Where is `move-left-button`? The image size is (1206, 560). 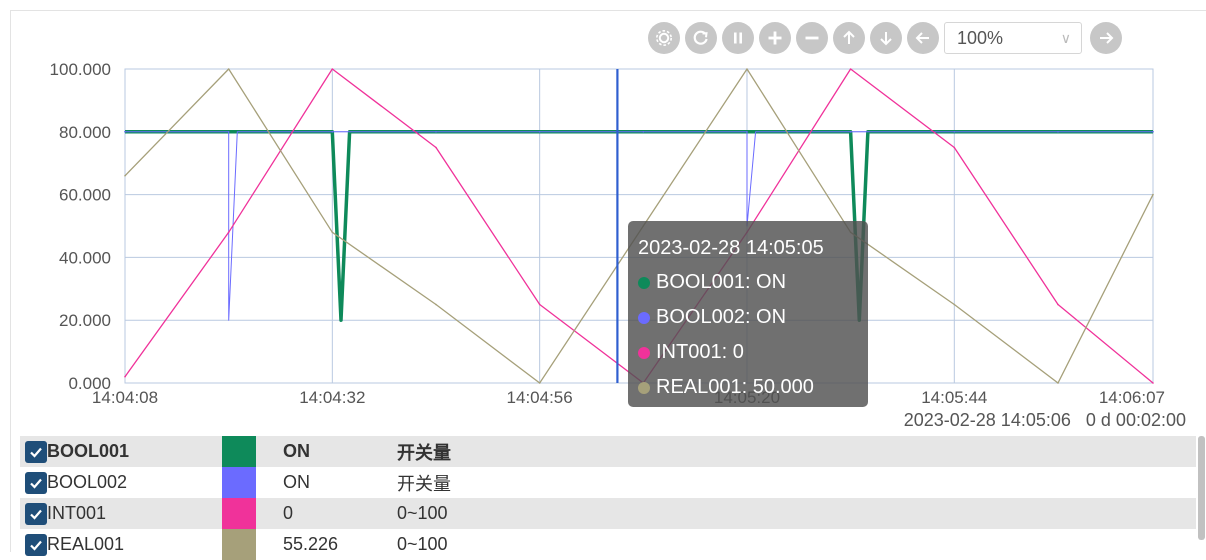
move-left-button is located at coordinates (923, 38).